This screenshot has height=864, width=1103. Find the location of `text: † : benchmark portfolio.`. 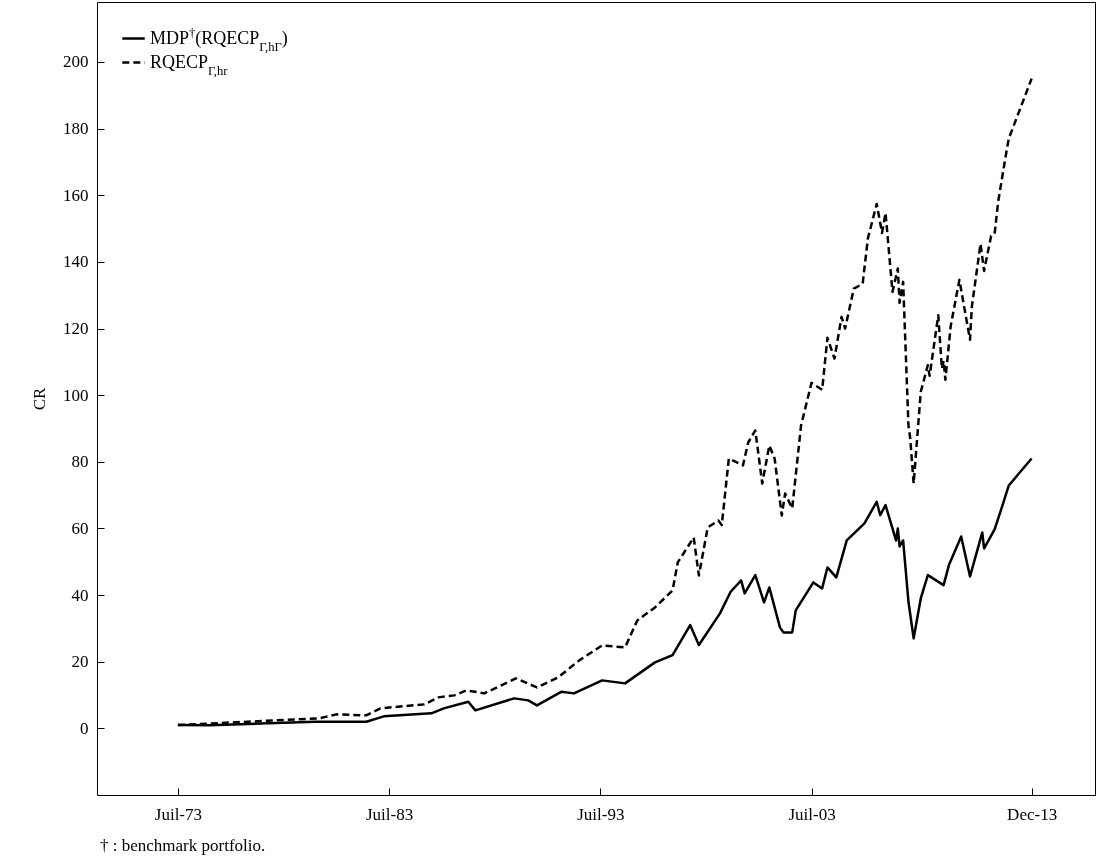

text: † : benchmark portfolio. is located at coordinates (183, 846).